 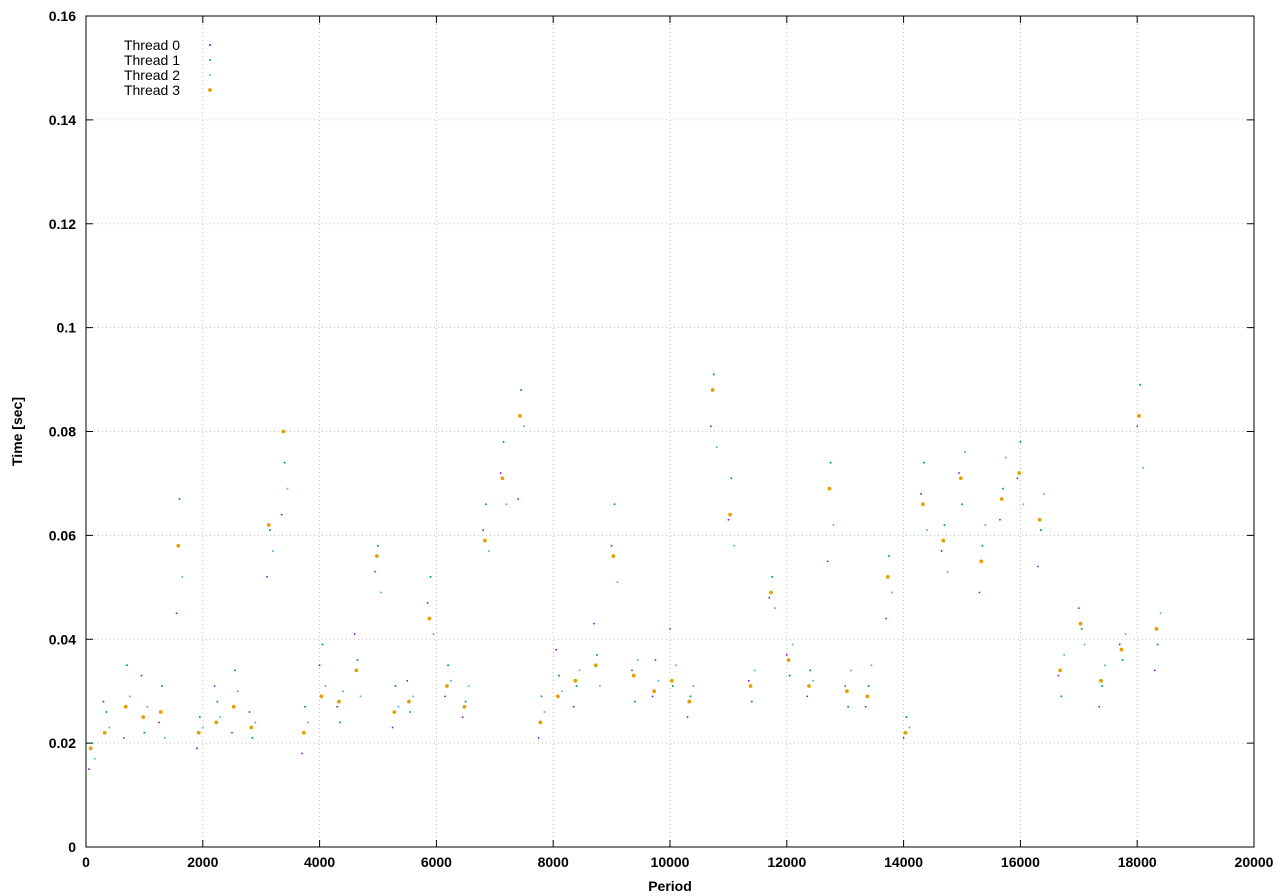 I want to click on y-tick-label: 0.12, so click(x=62, y=224).